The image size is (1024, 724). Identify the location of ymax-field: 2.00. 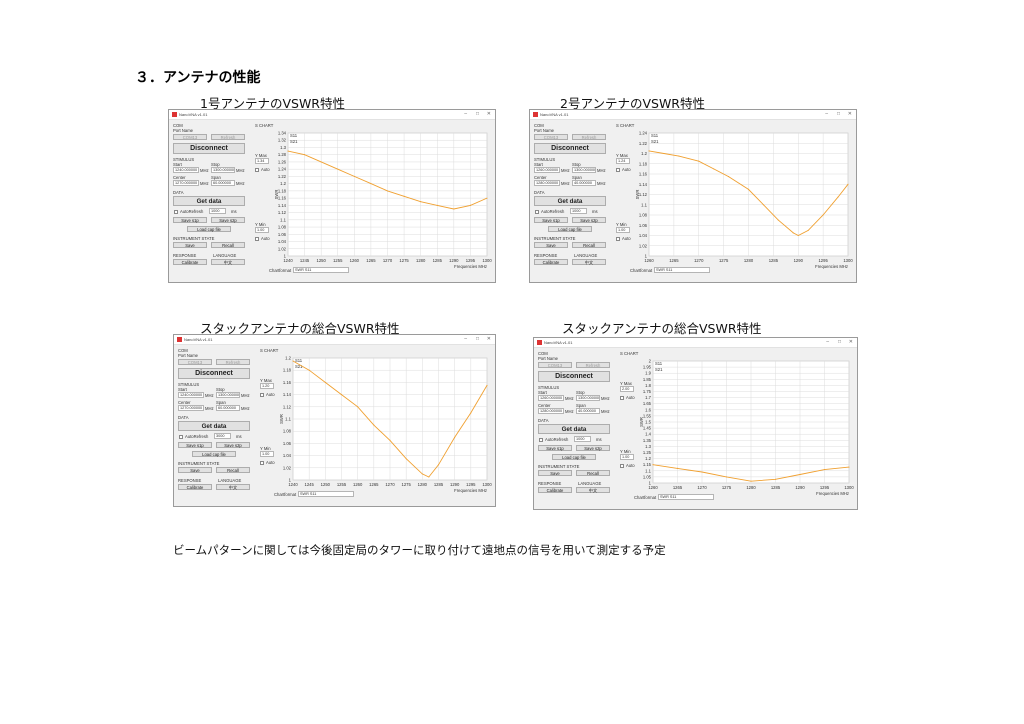
(627, 389).